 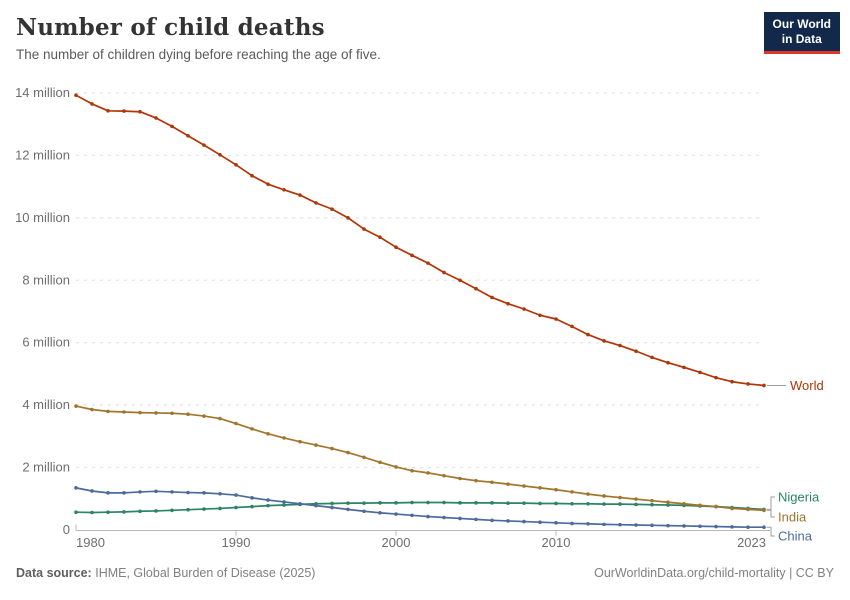 What do you see at coordinates (770, 503) in the screenshot?
I see `label-connector-nigeria` at bounding box center [770, 503].